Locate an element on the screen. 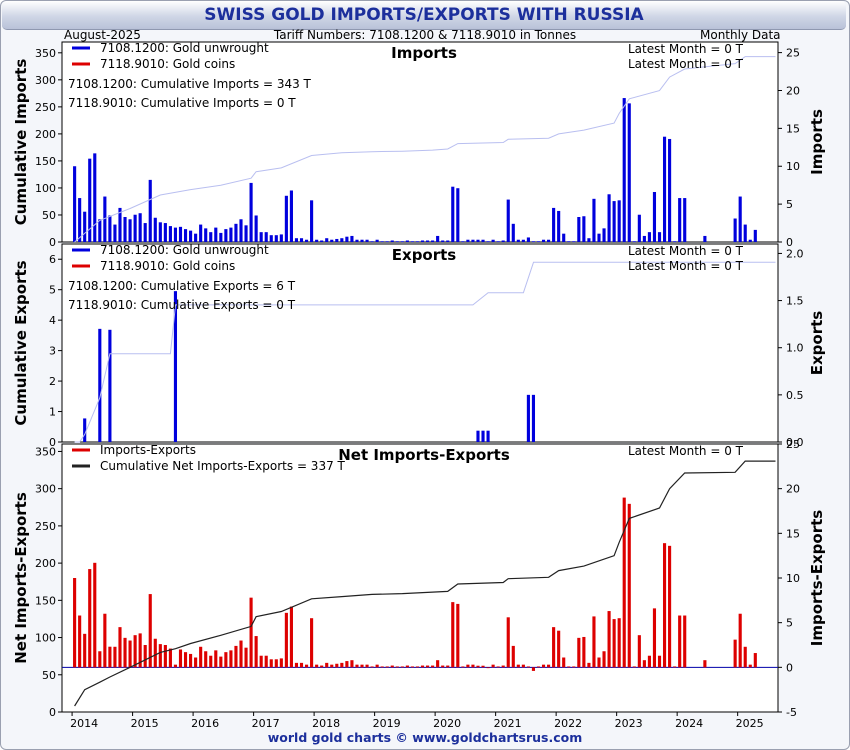 This screenshot has height=750, width=850. left-tick-label: 2 is located at coordinates (52, 381).